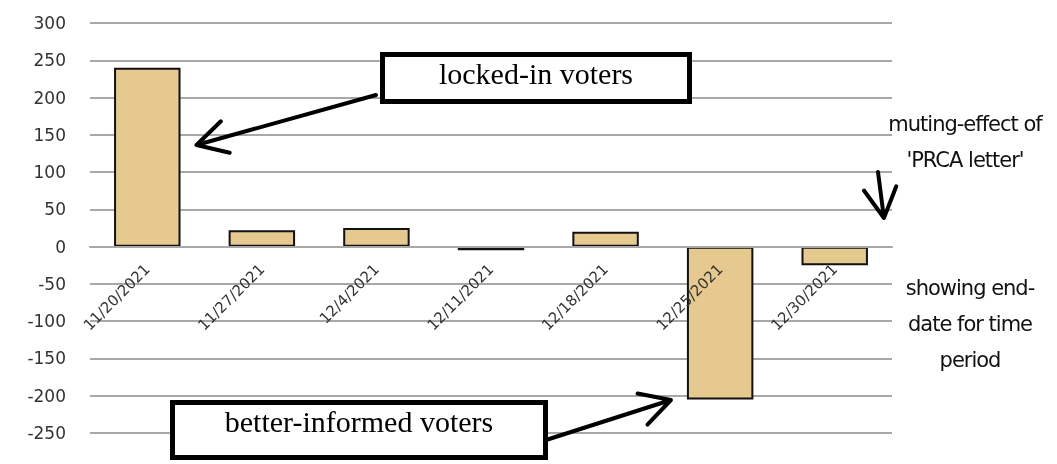 The height and width of the screenshot is (464, 1057). Describe the element at coordinates (60, 246) in the screenshot. I see `y-tick-label: 0` at that location.